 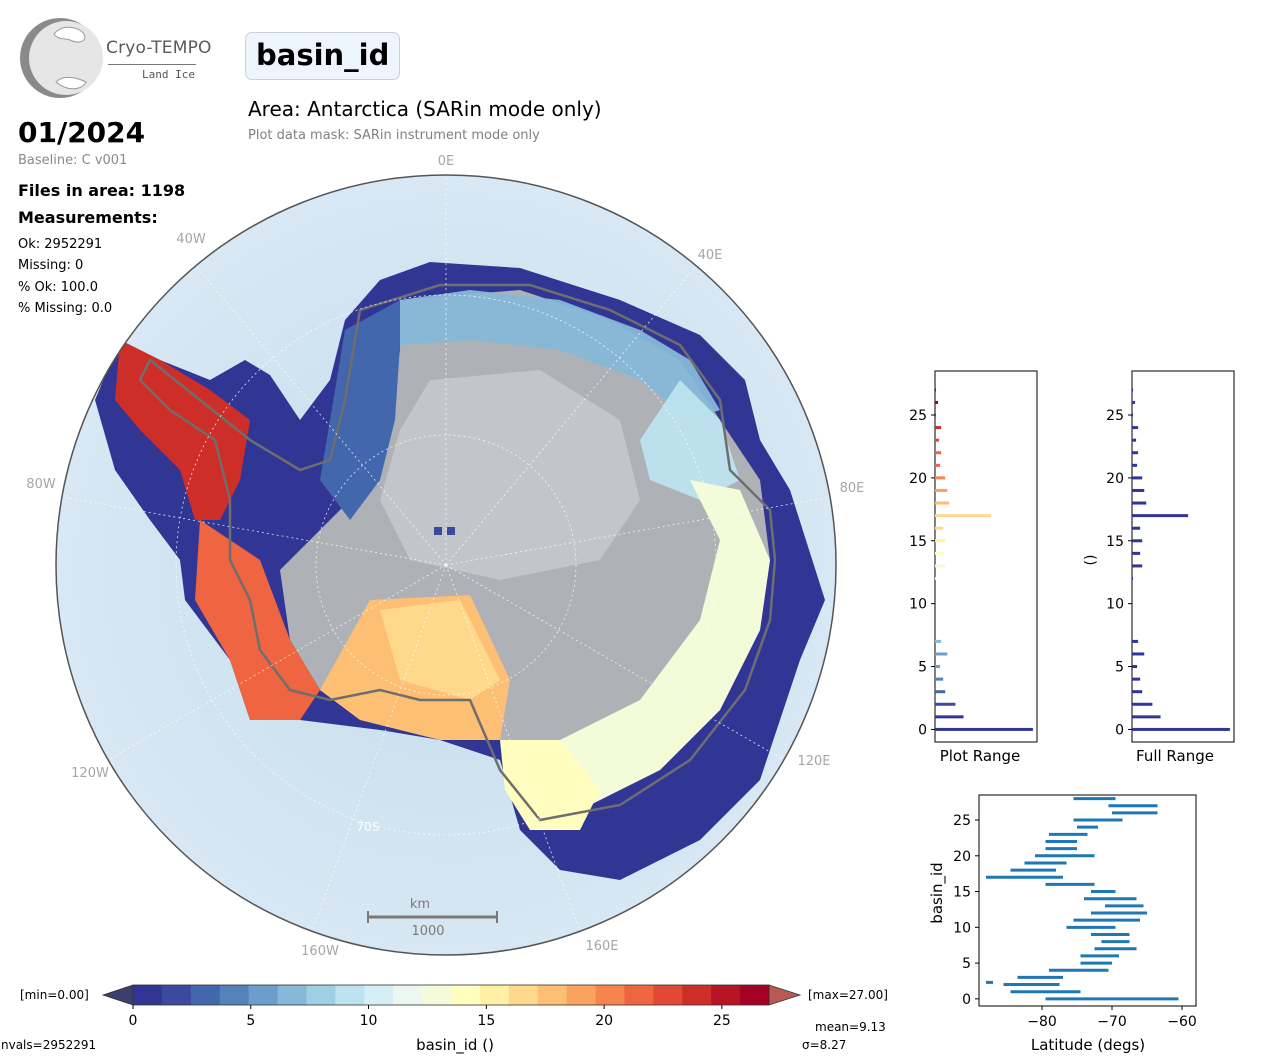 I want to click on colorbar-tick-label: 20, so click(x=604, y=1021).